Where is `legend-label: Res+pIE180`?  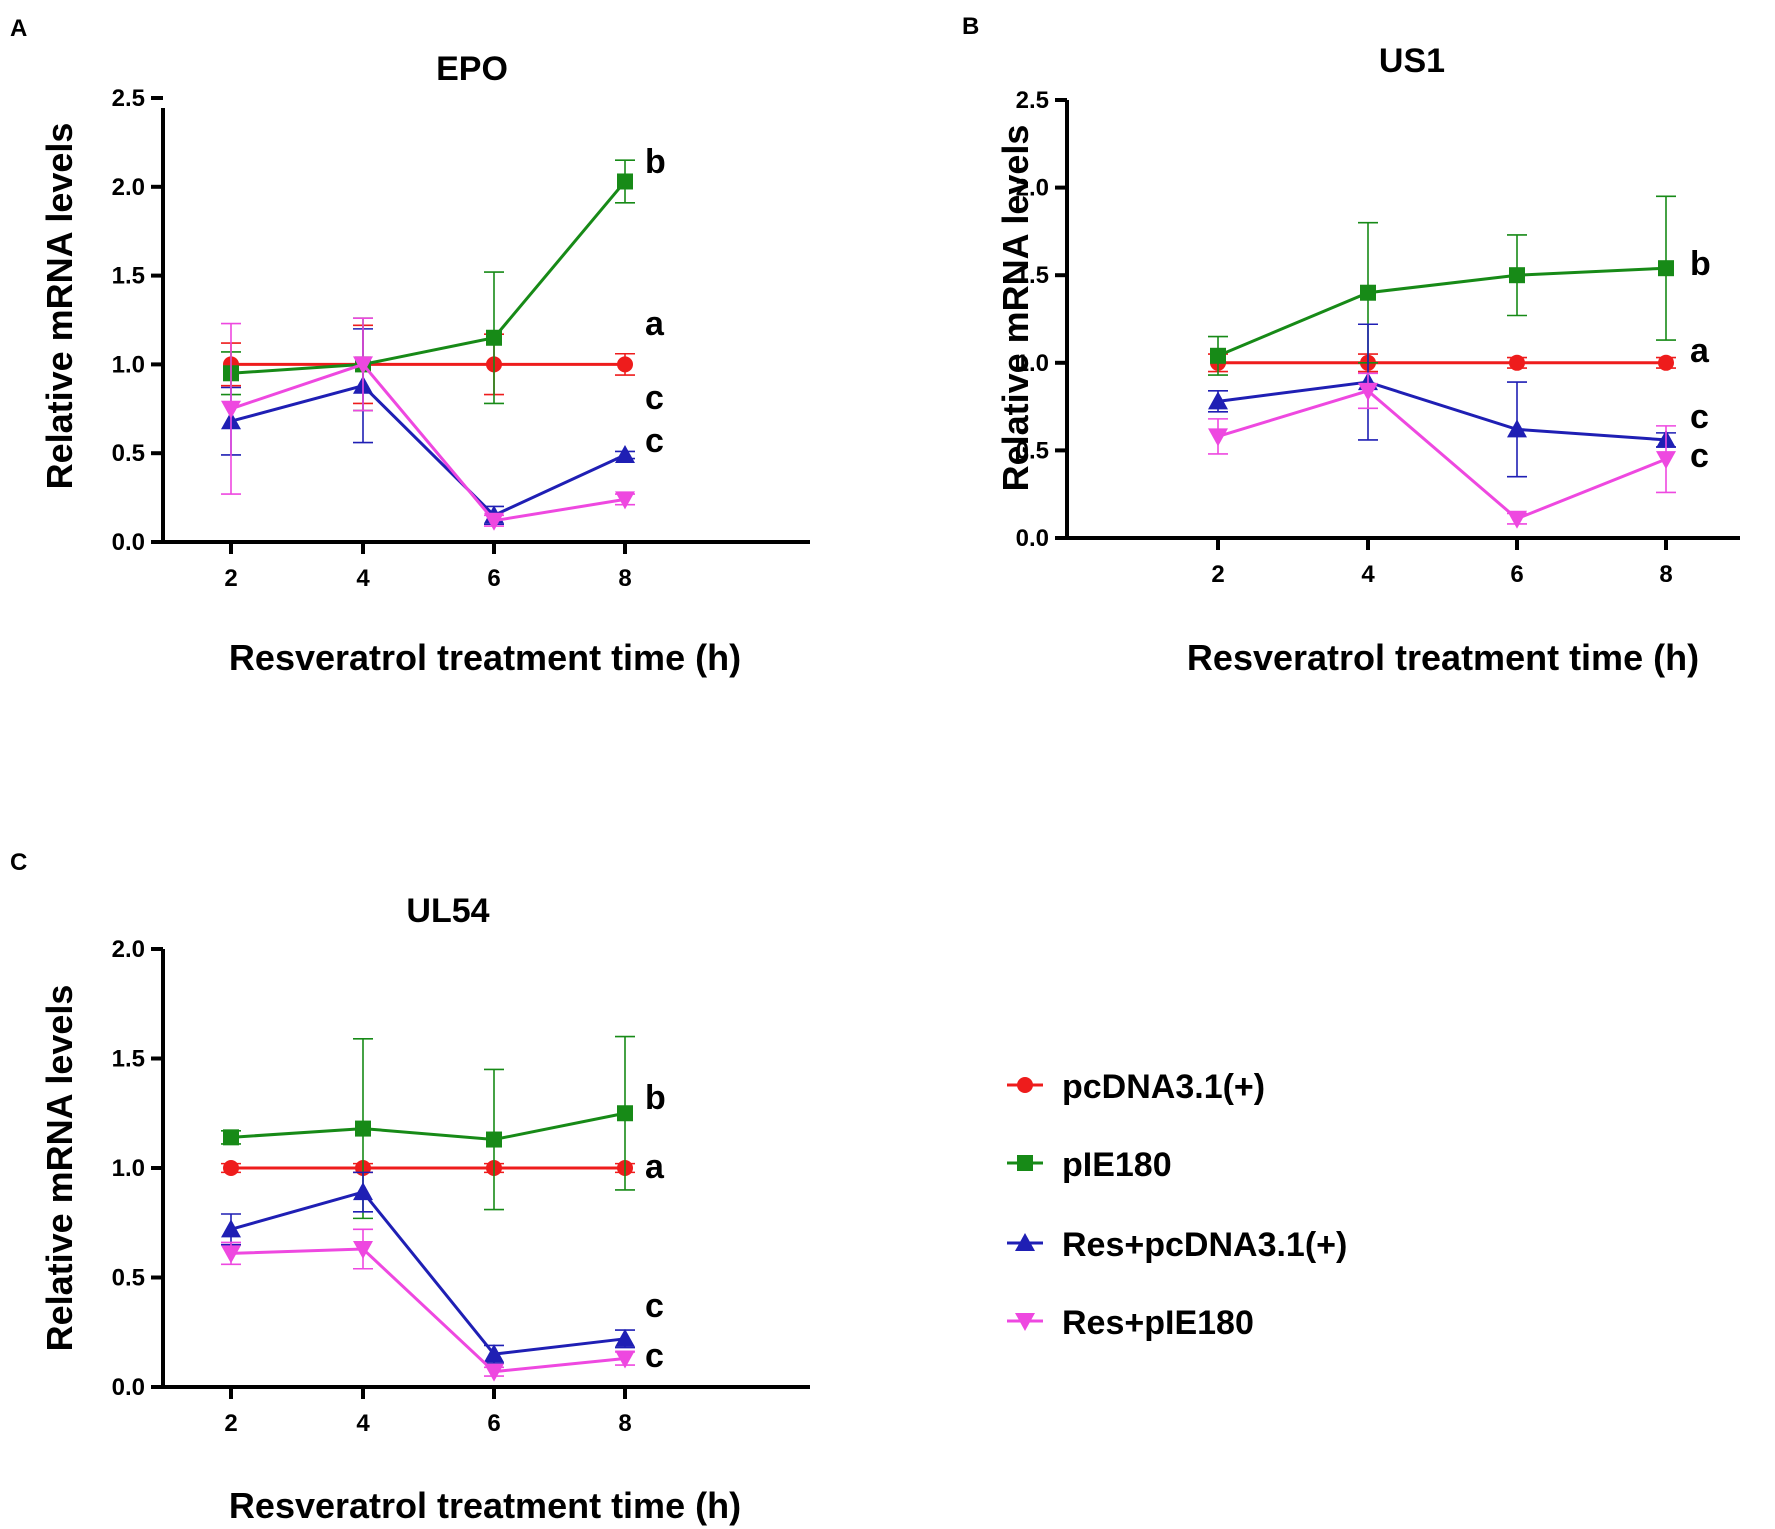
legend-label: Res+pIE180 is located at coordinates (1158, 1323).